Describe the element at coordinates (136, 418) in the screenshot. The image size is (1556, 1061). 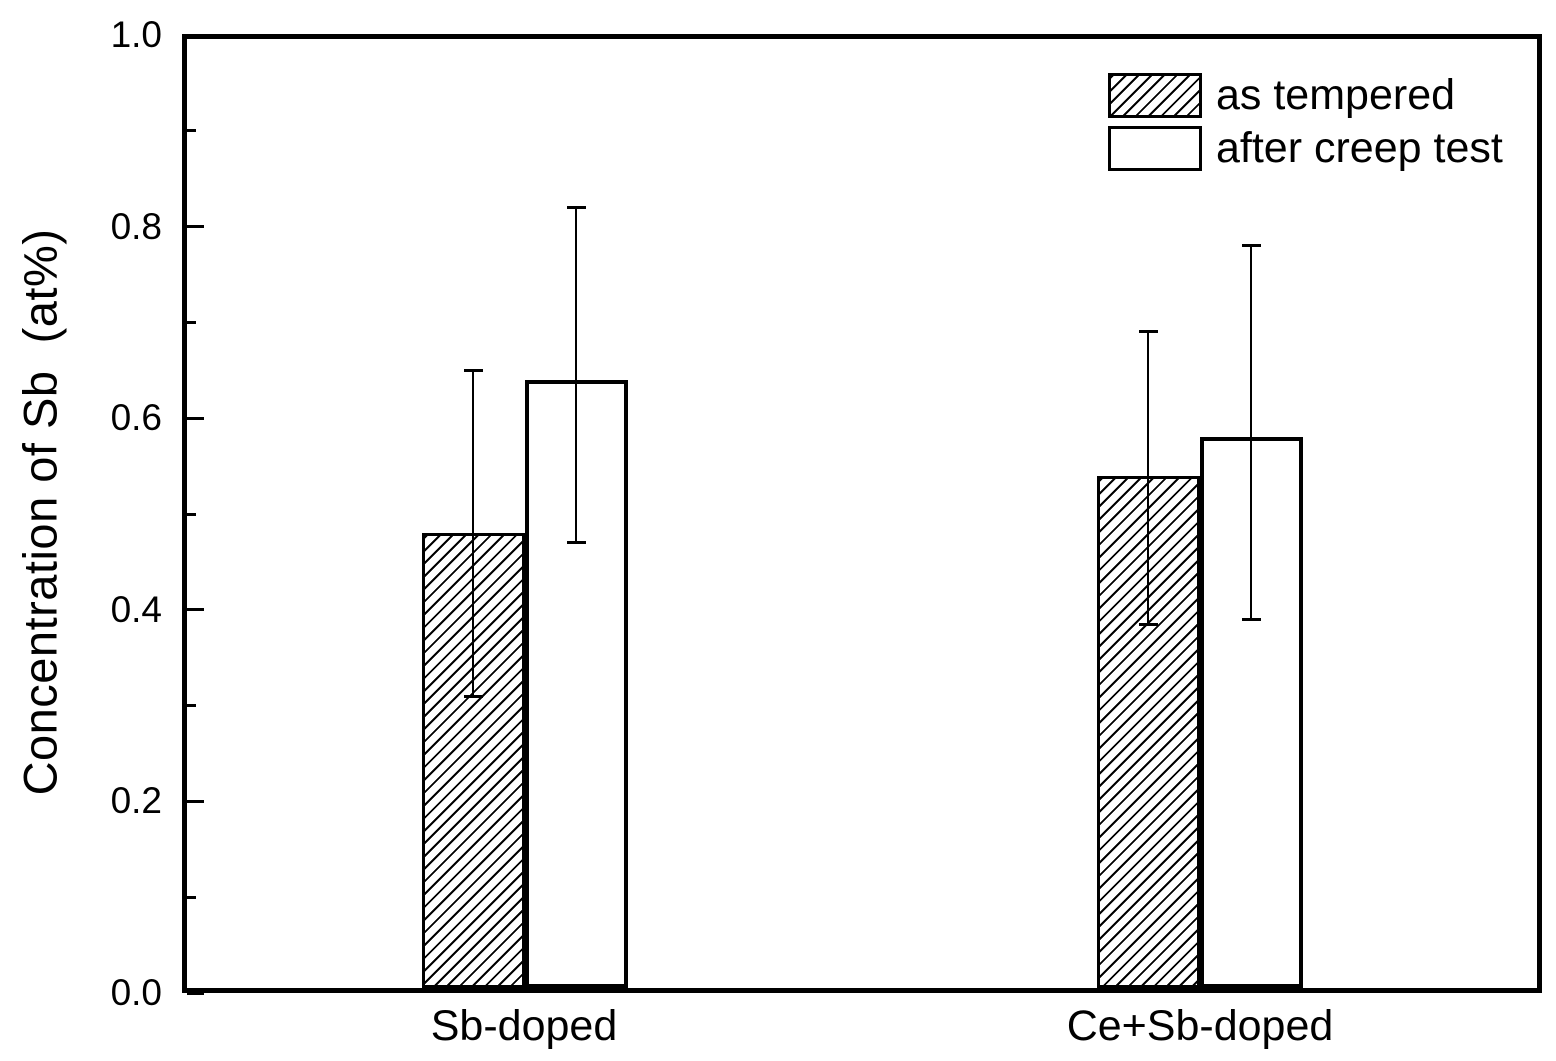
I see `y-tick-label: 0.6` at that location.